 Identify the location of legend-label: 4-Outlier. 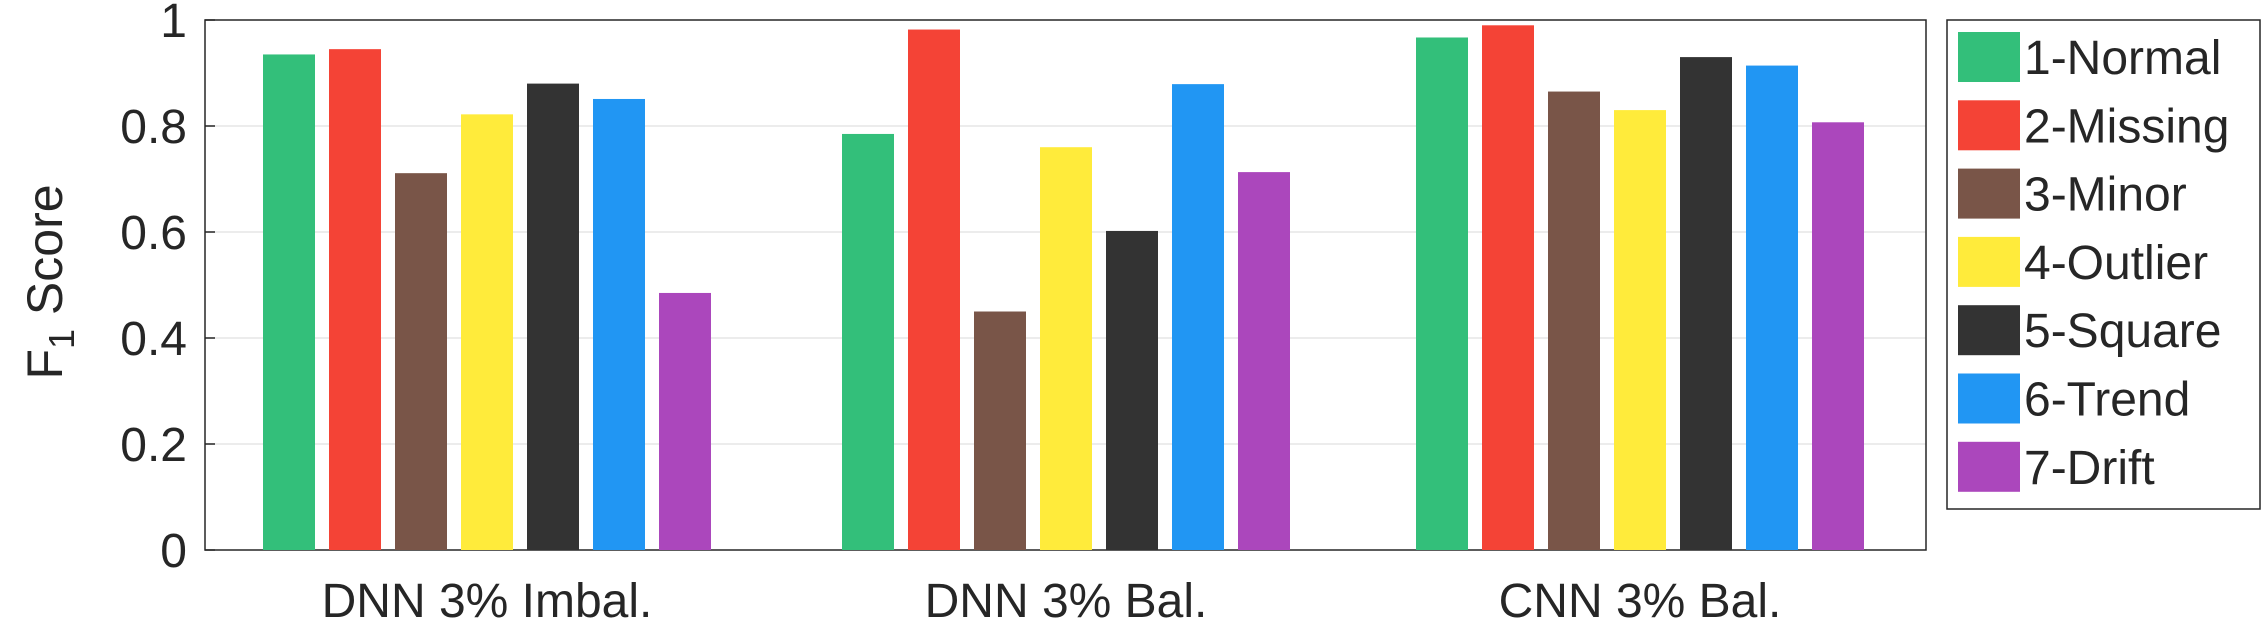
(2116, 263).